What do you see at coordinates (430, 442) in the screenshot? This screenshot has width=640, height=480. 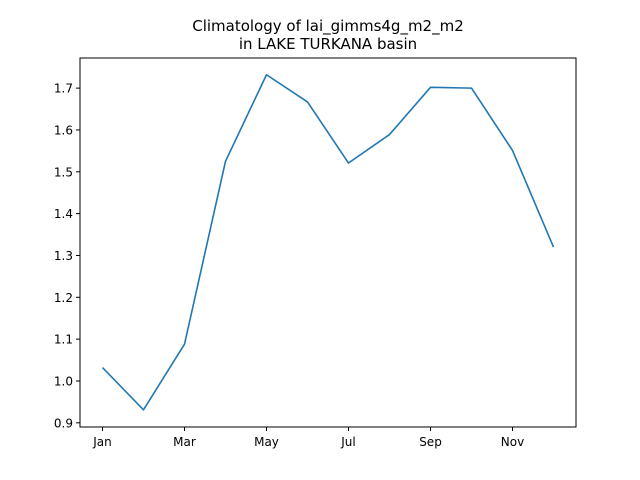 I see `x-tick-label: Sep` at bounding box center [430, 442].